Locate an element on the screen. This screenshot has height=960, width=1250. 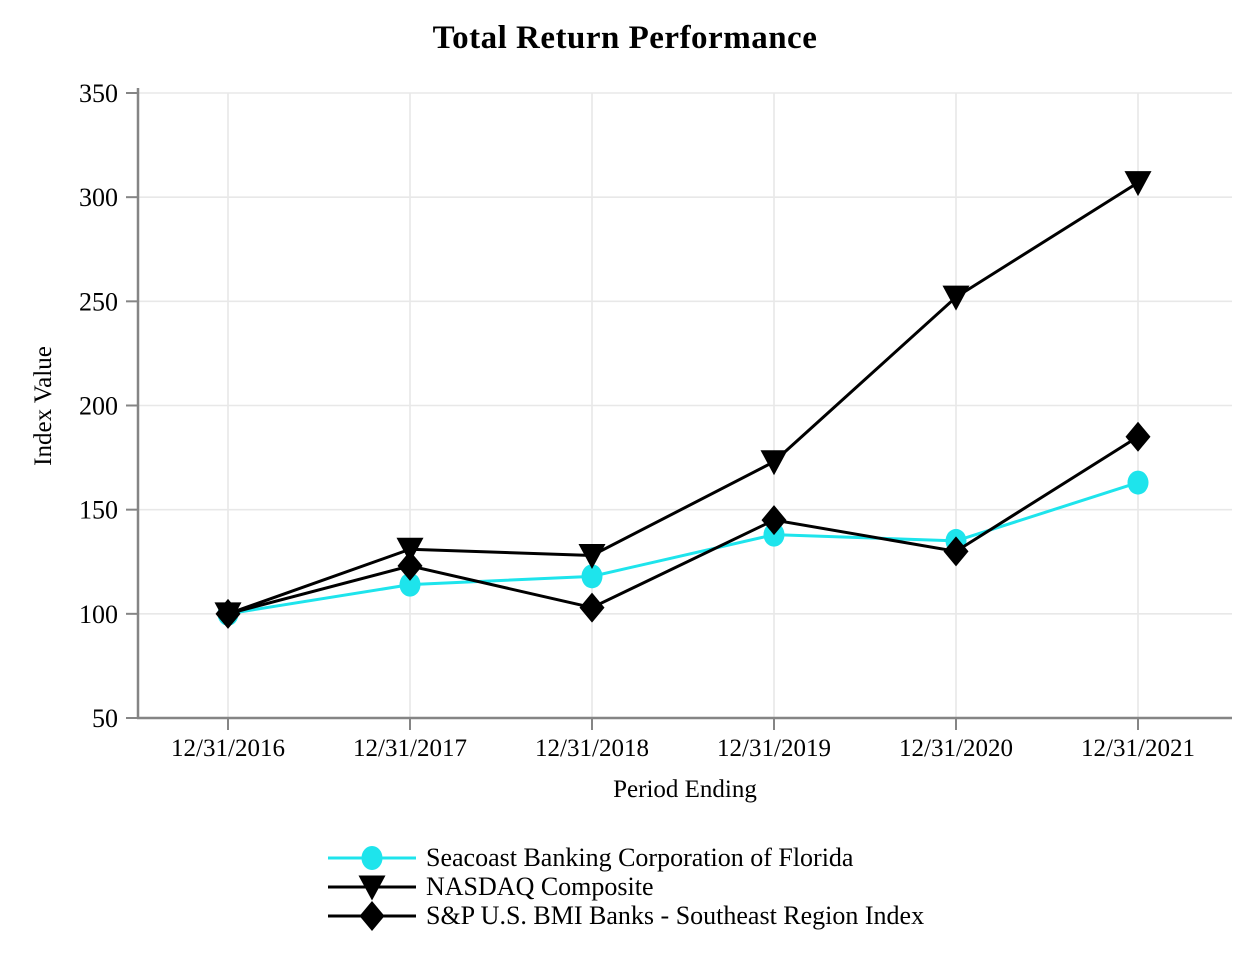
y-tick-label: 250 is located at coordinates (98, 301).